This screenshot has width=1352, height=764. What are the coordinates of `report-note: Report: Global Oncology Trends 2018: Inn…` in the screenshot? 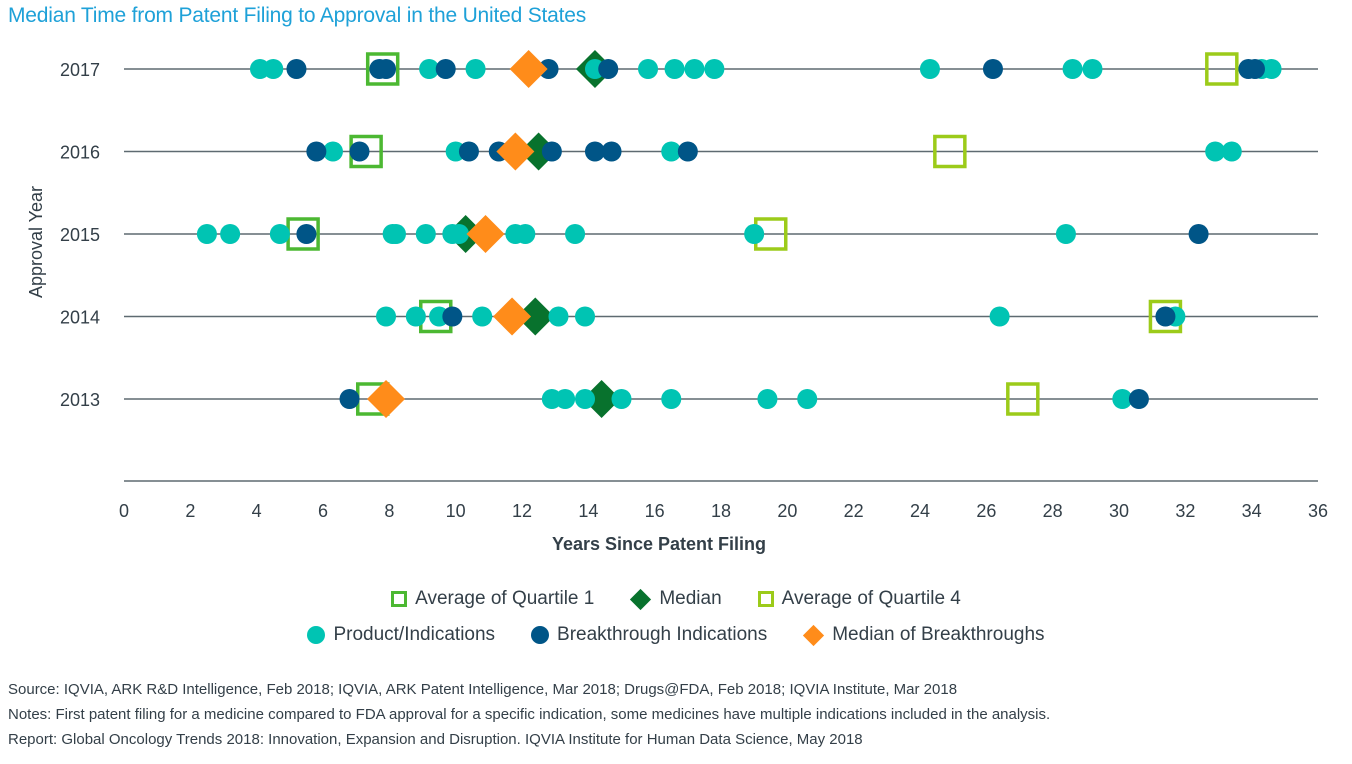 It's located at (435, 739).